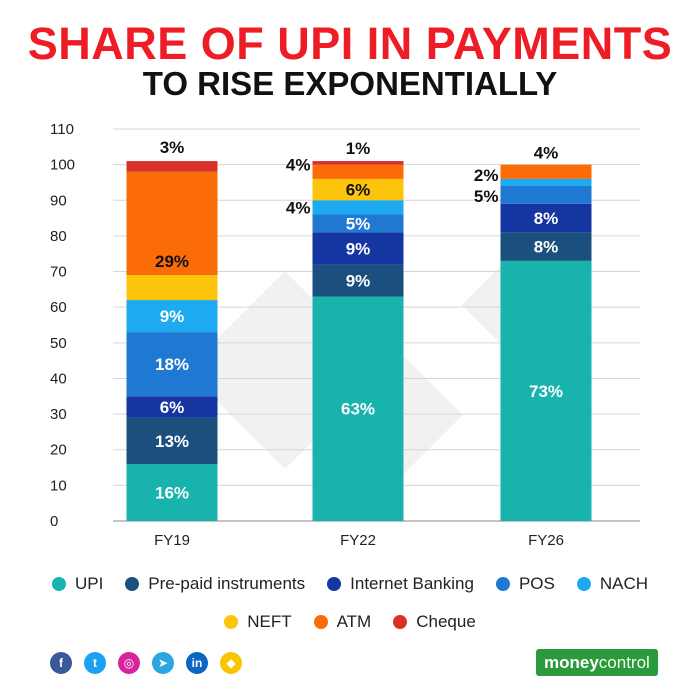  Describe the element at coordinates (89, 583) in the screenshot. I see `legend-label: UPI` at that location.